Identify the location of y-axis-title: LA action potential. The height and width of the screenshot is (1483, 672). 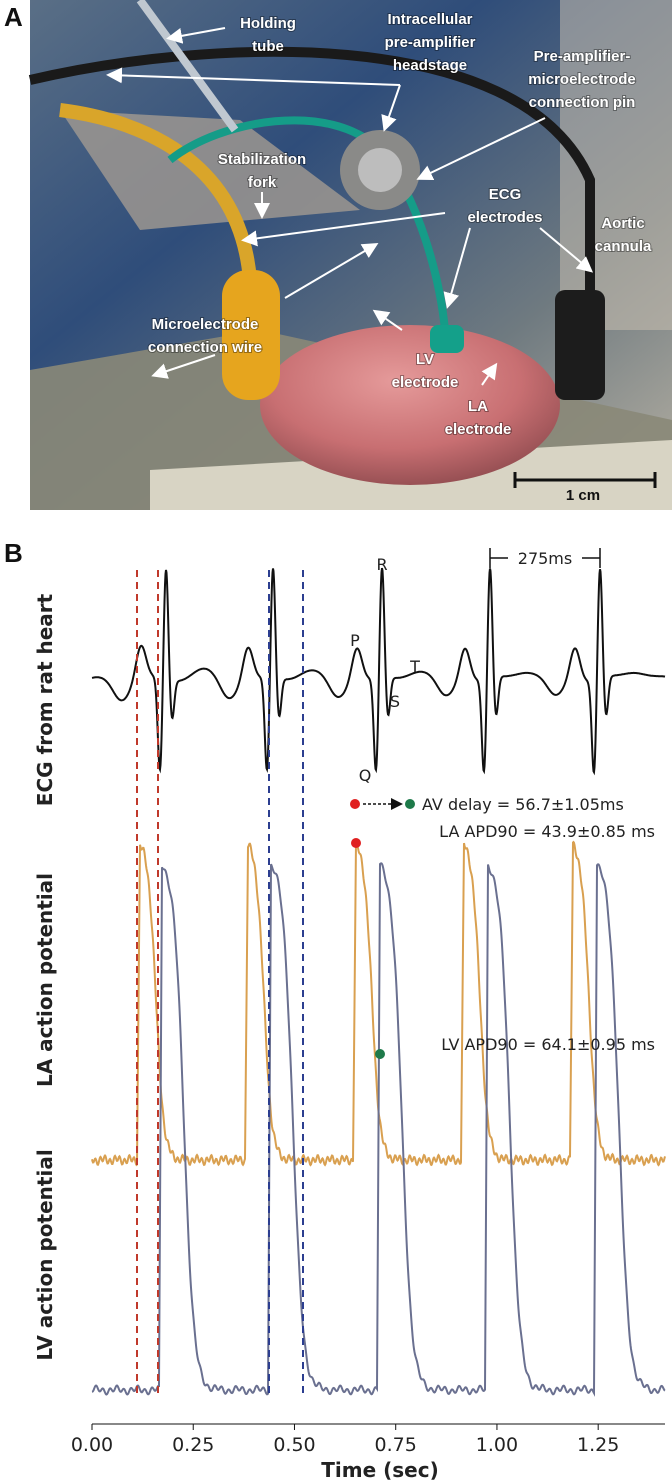
(45, 980).